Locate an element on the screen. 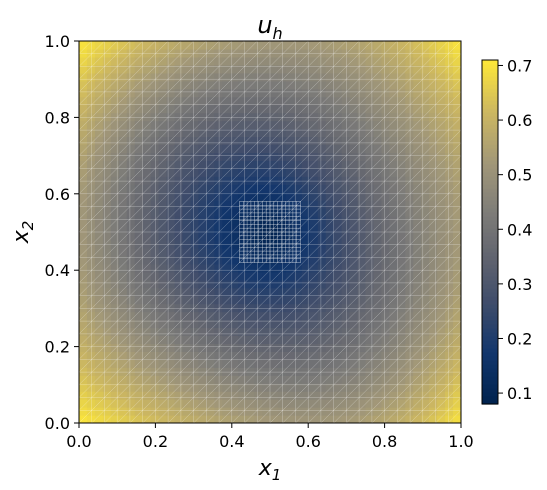 This screenshot has width=547, height=490. y-tick-label: 0.4 is located at coordinates (57, 270).